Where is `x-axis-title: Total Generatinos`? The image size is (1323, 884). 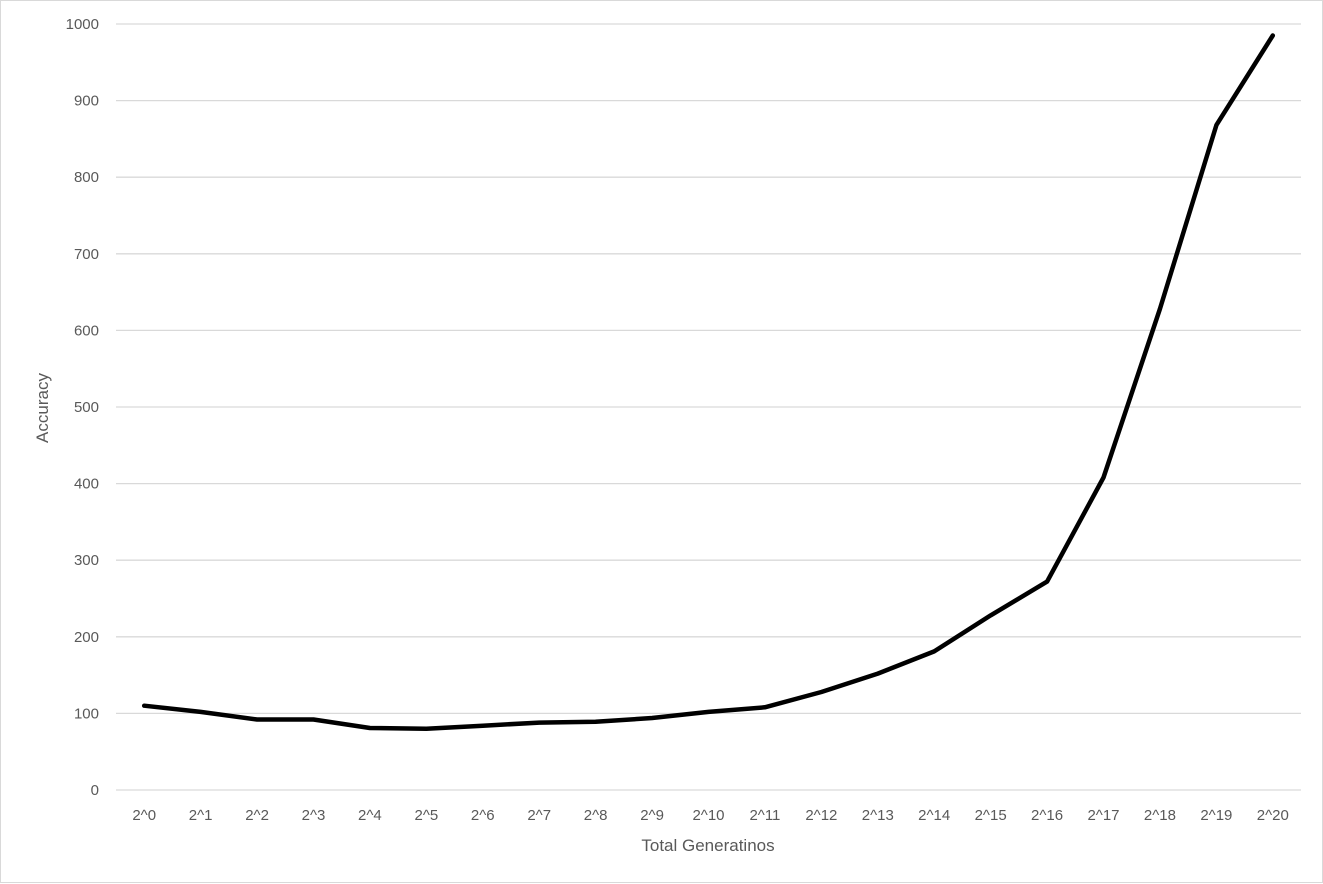
x-axis-title: Total Generatinos is located at coordinates (707, 845).